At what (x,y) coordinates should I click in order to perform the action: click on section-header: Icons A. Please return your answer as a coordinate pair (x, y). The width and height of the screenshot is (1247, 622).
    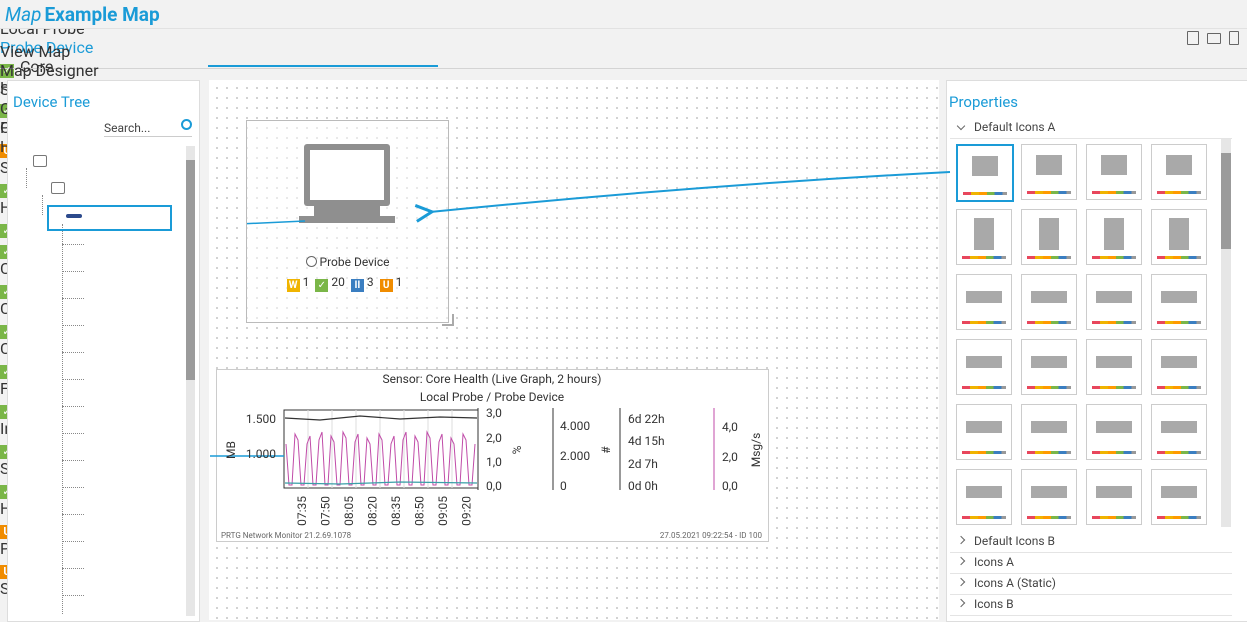
    Looking at the image, I should click on (1091, 563).